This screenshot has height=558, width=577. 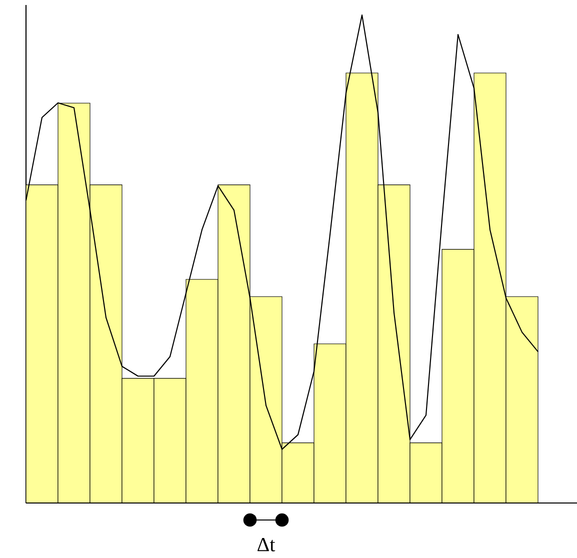 What do you see at coordinates (267, 545) in the screenshot?
I see `text: Δt` at bounding box center [267, 545].